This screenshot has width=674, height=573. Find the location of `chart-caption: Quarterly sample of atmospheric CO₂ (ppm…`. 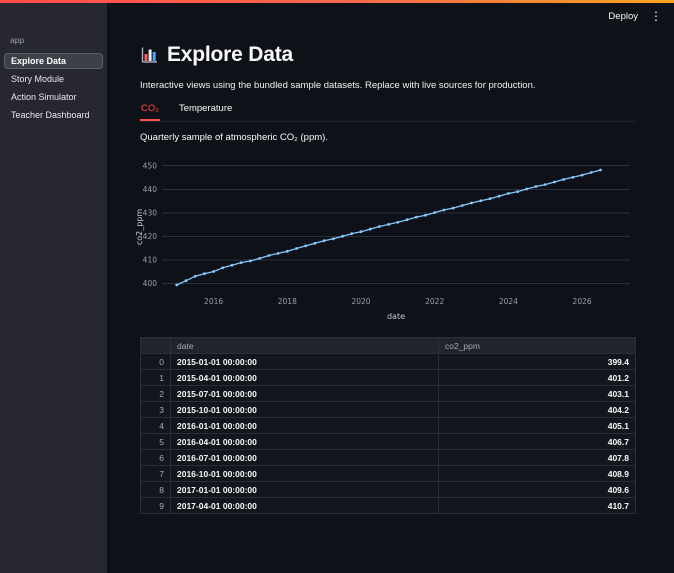

chart-caption: Quarterly sample of atmospheric CO₂ (ppm… is located at coordinates (234, 137).